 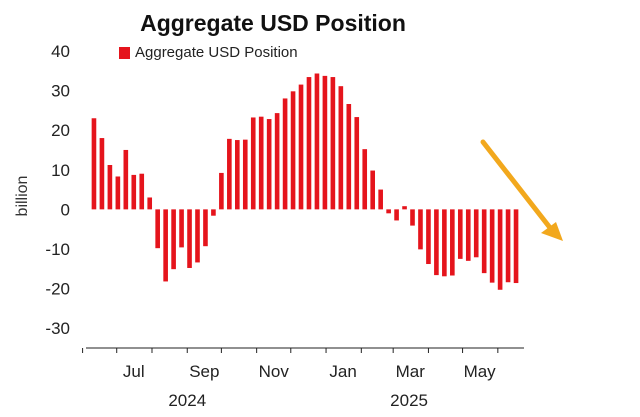 I want to click on x-tick-label: Jan, so click(x=342, y=371).